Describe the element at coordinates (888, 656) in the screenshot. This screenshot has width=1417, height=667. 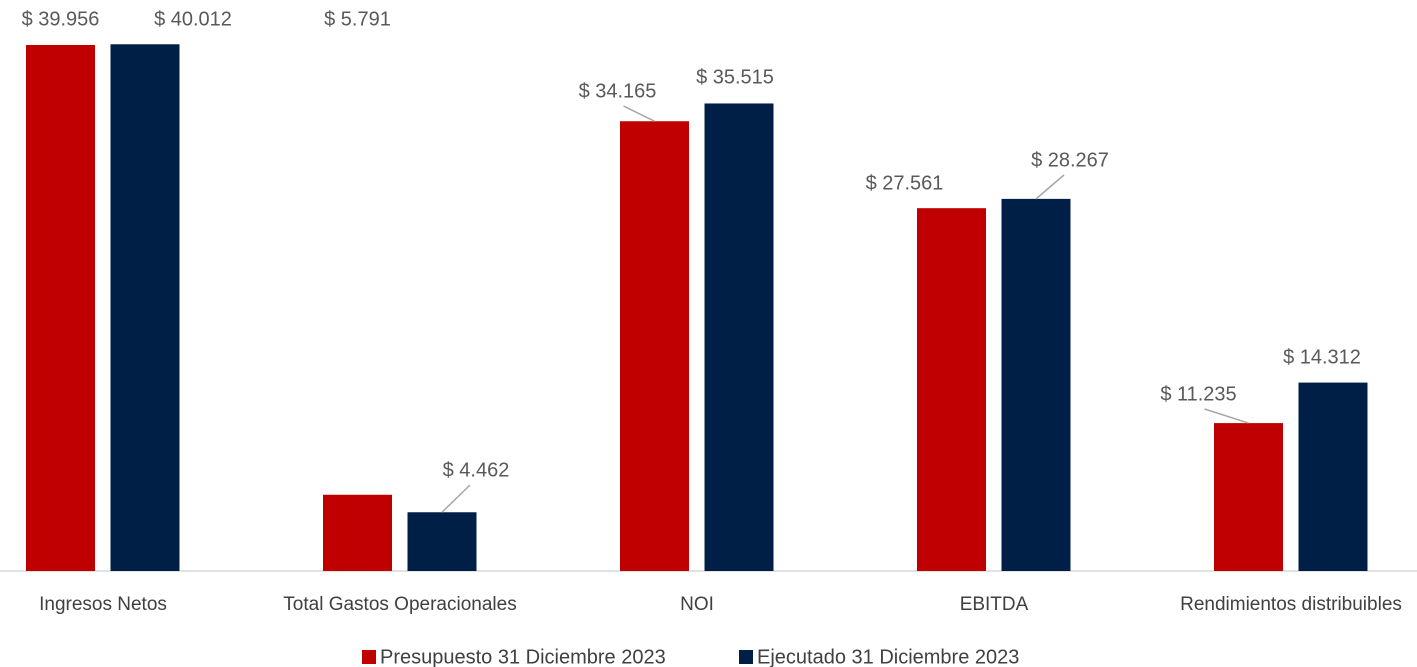
I see `legend-label: Ejecutado 31 Diciembre 2023` at that location.